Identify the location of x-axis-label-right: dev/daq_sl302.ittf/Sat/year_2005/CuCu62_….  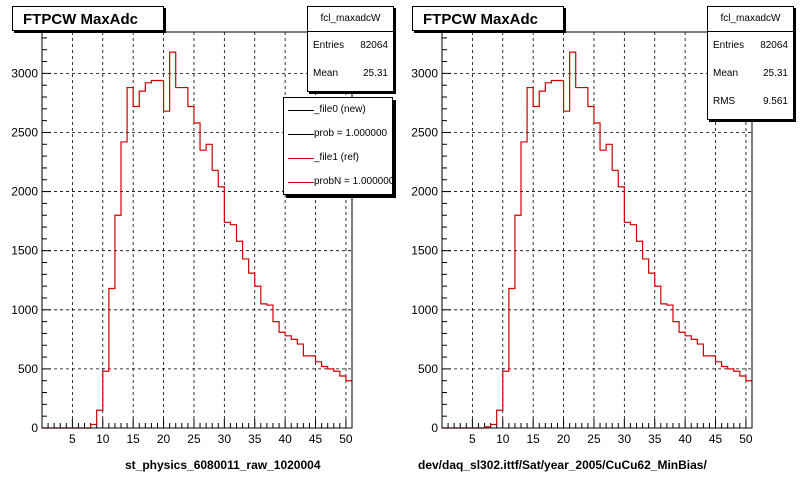
(562, 465).